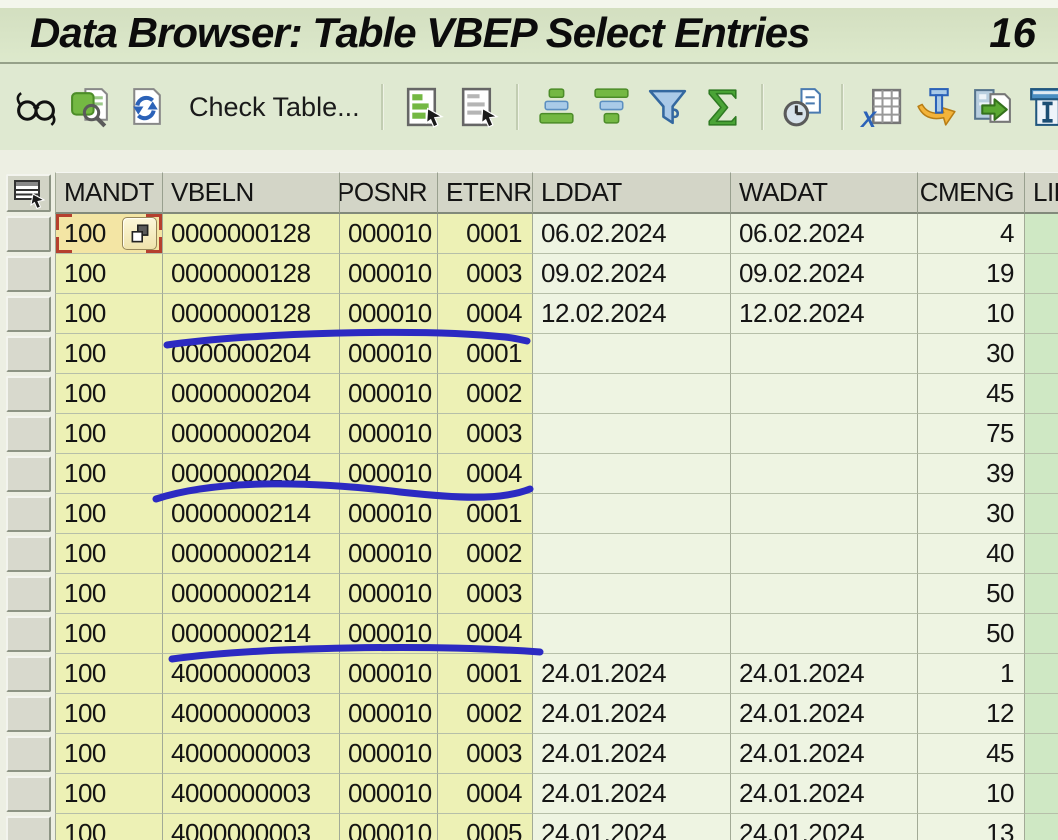 The width and height of the screenshot is (1058, 840). Describe the element at coordinates (971, 674) in the screenshot. I see `cell-cmeng: 1` at that location.